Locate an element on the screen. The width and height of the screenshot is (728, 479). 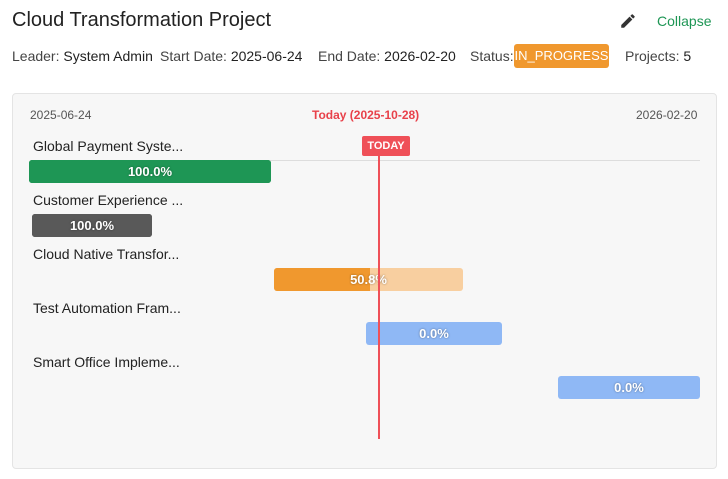
today-badge: TODAY is located at coordinates (386, 146).